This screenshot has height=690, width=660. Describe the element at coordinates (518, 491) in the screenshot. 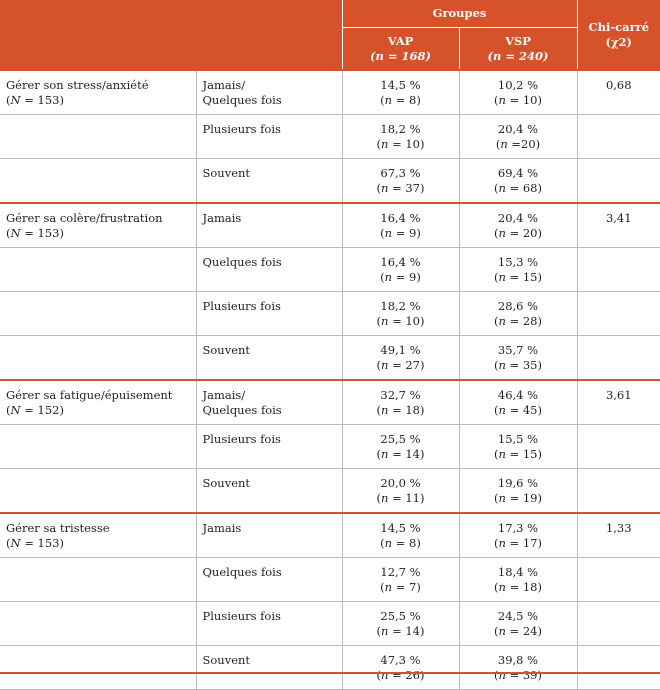

I see `vsp-cell: 19,6 %(n = 19)` at that location.